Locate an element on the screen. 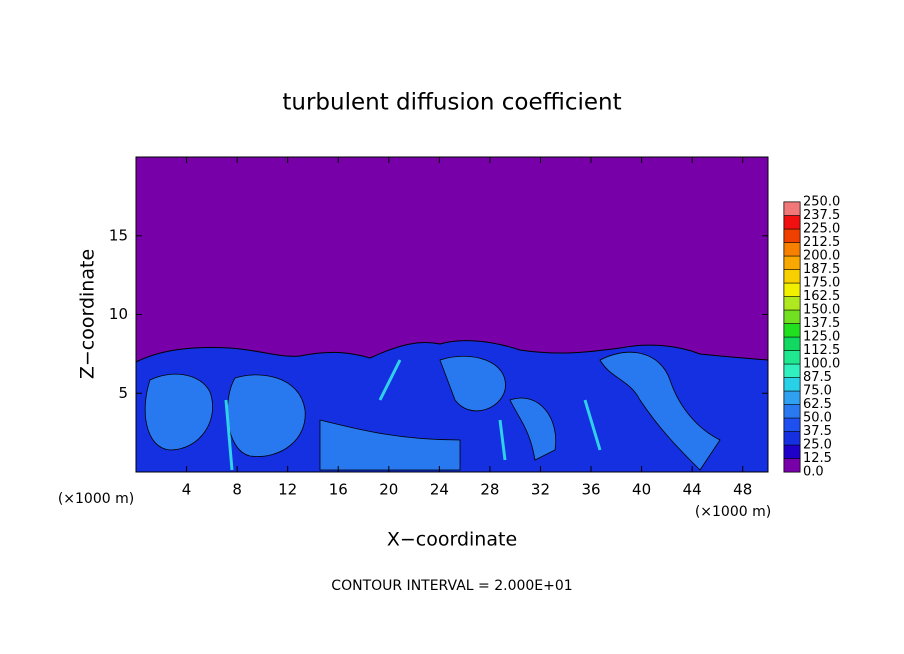 The image size is (904, 654). colorbar-label: 137.5 is located at coordinates (821, 323).